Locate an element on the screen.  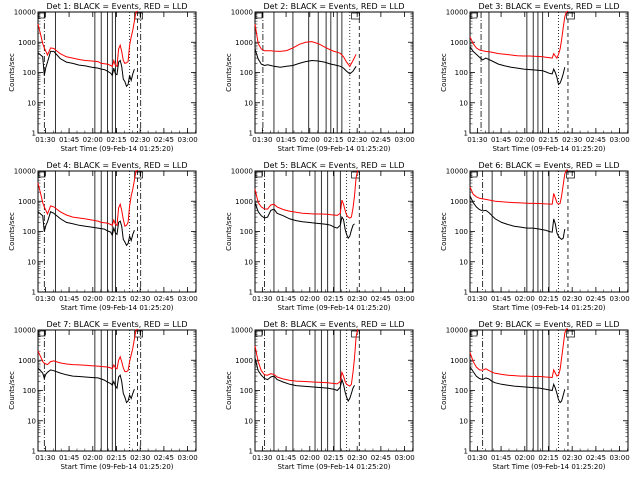
y-tick-label: 10 is located at coordinates (463, 103).